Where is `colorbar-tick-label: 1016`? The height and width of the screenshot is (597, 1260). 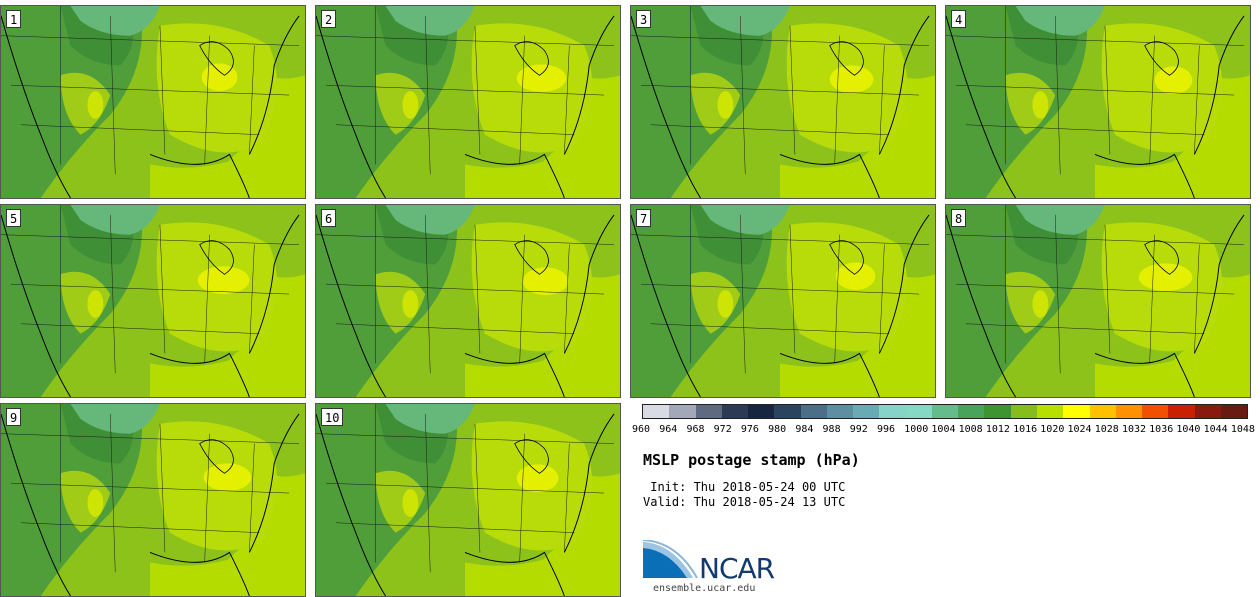 colorbar-tick-label: 1016 is located at coordinates (1025, 429).